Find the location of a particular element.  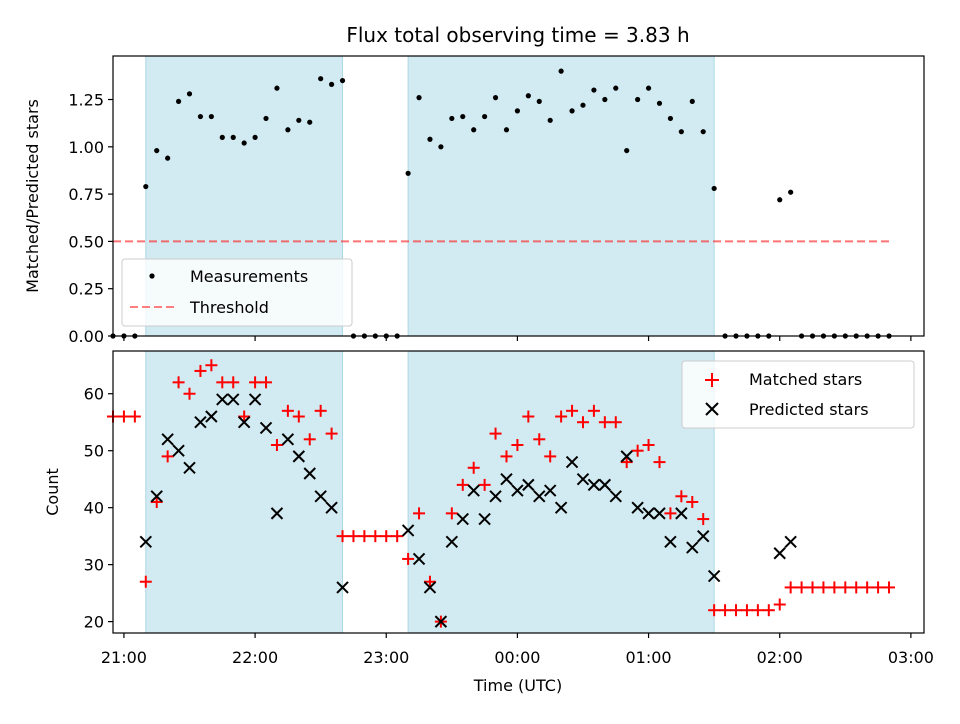

y-tick-label: 0.50 is located at coordinates (86, 241).